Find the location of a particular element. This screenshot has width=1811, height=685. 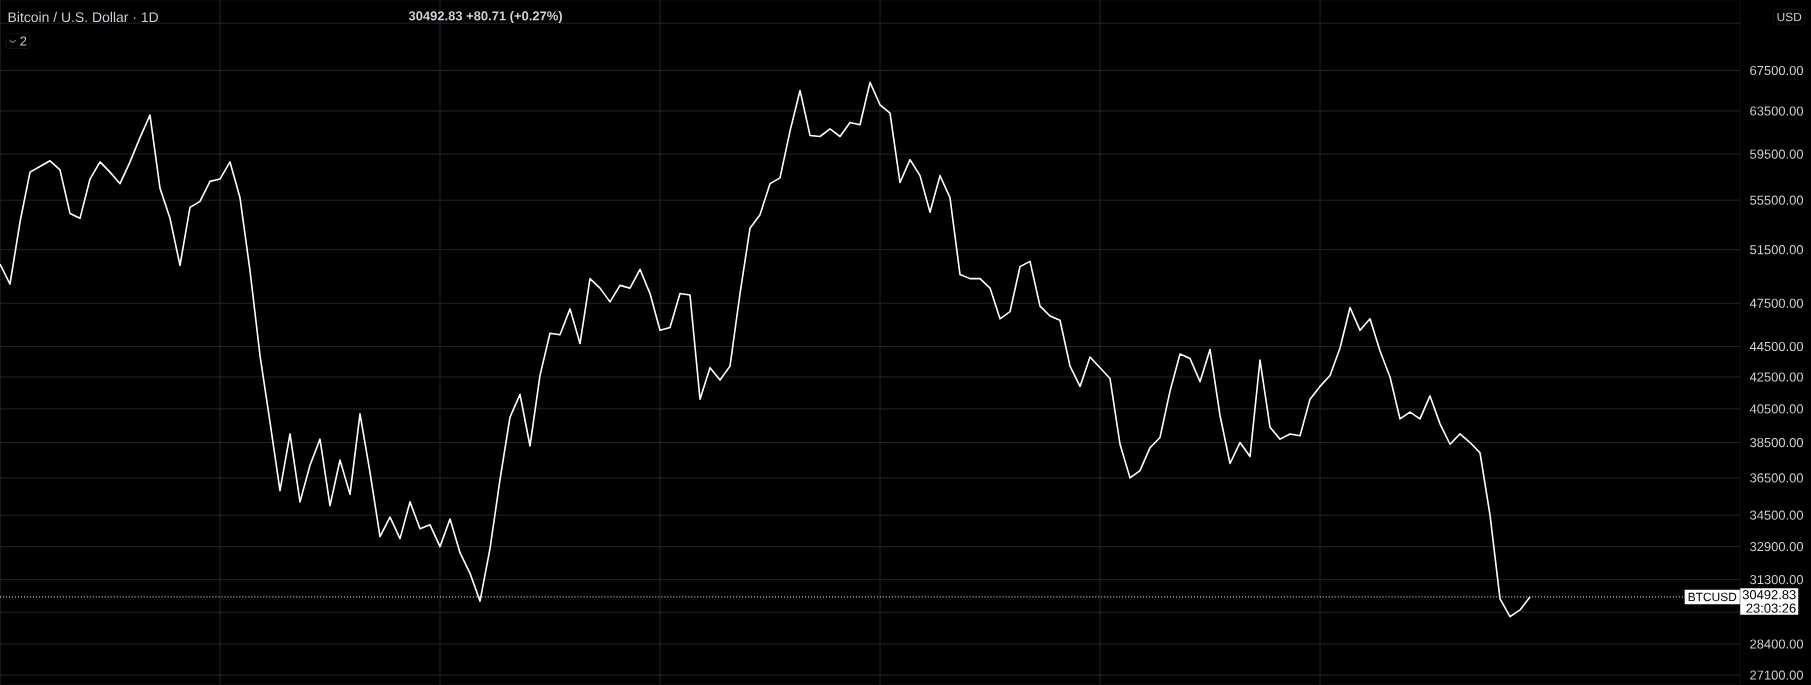

text: USD is located at coordinates (1789, 17).